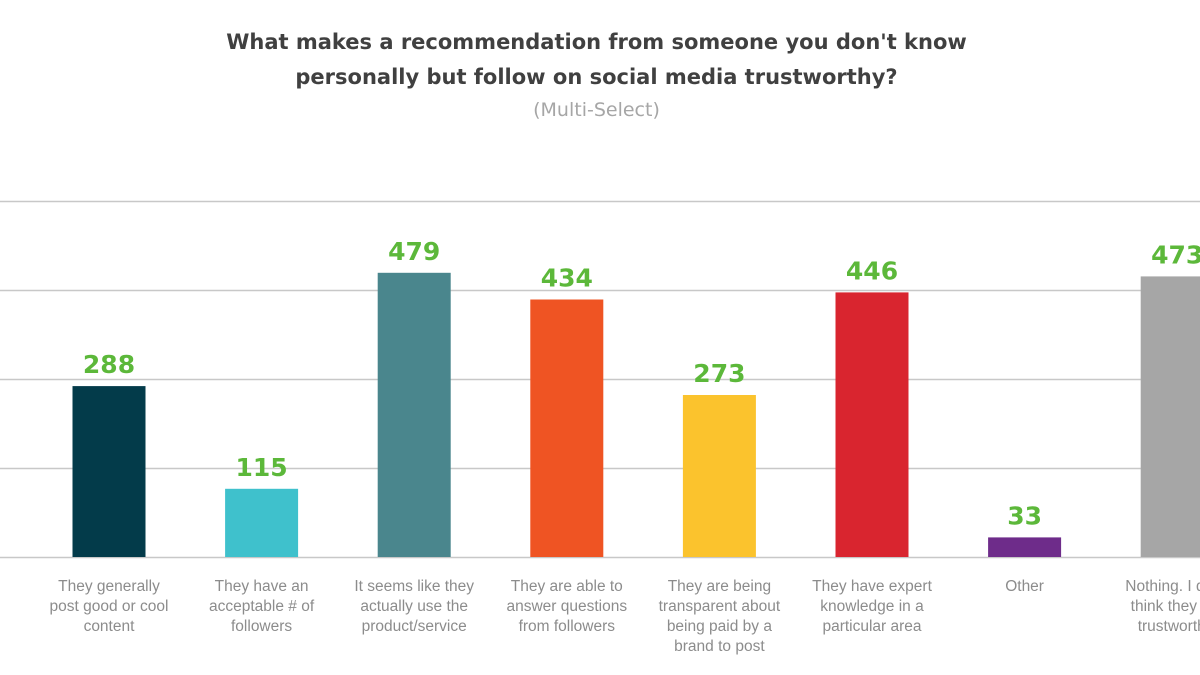  Describe the element at coordinates (719, 373) in the screenshot. I see `bar-value-label: 273` at that location.